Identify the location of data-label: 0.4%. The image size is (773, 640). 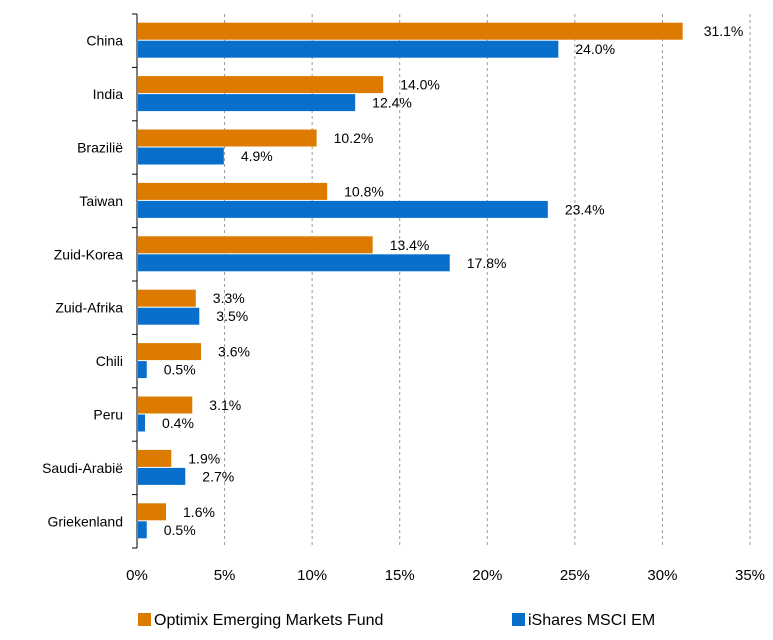
(178, 423).